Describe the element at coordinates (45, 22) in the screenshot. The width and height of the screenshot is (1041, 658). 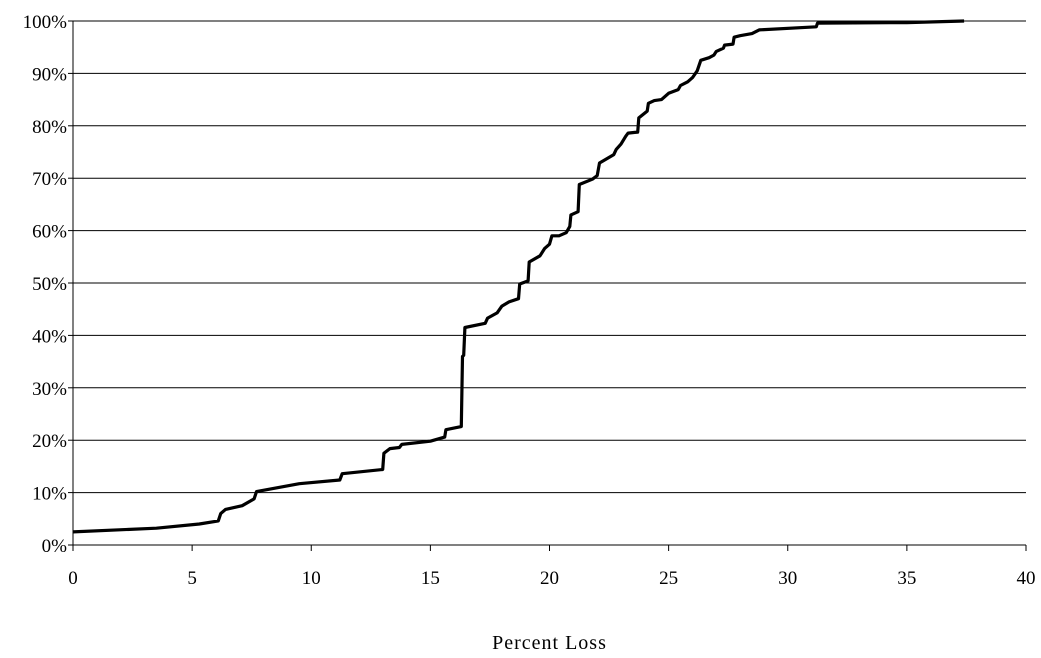
I see `y-tick-label: 100%` at that location.